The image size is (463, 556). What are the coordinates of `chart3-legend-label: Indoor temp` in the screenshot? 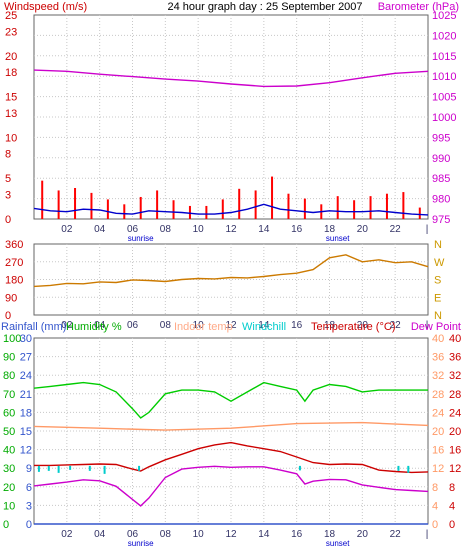 It's located at (203, 327).